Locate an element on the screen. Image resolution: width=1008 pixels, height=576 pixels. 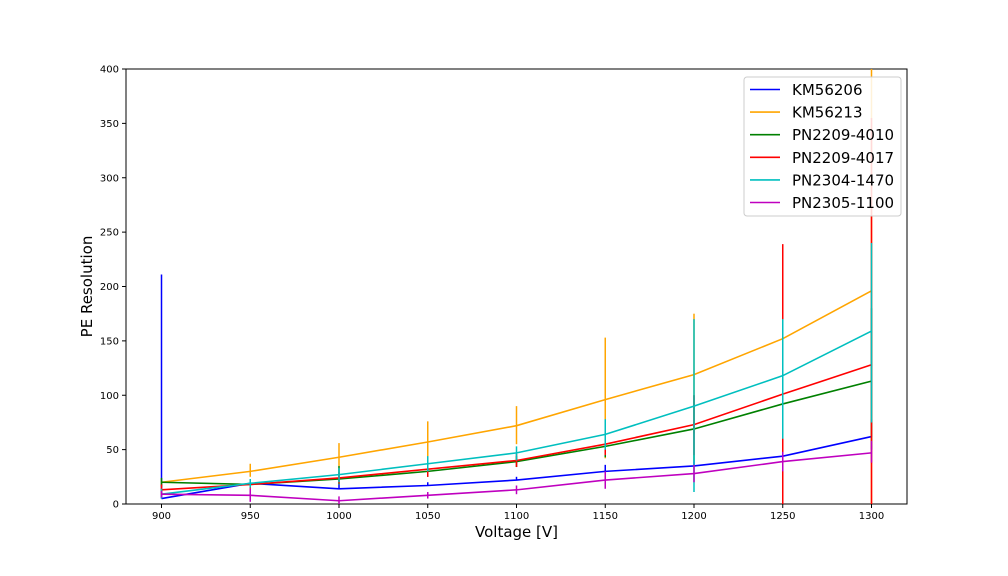
y-axis-label: PE Resolution is located at coordinates (87, 287).